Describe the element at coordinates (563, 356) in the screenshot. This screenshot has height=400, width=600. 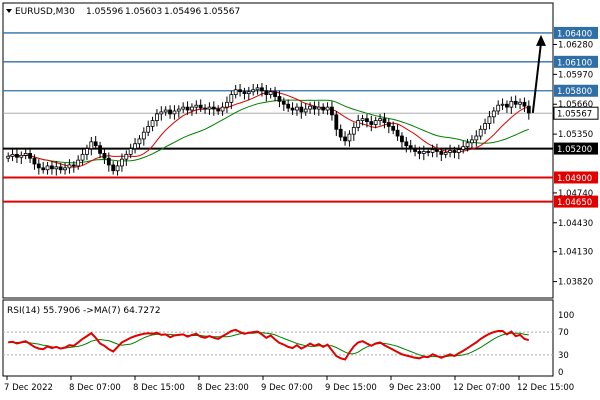
I see `rsi-tick-label-2: 30` at that location.